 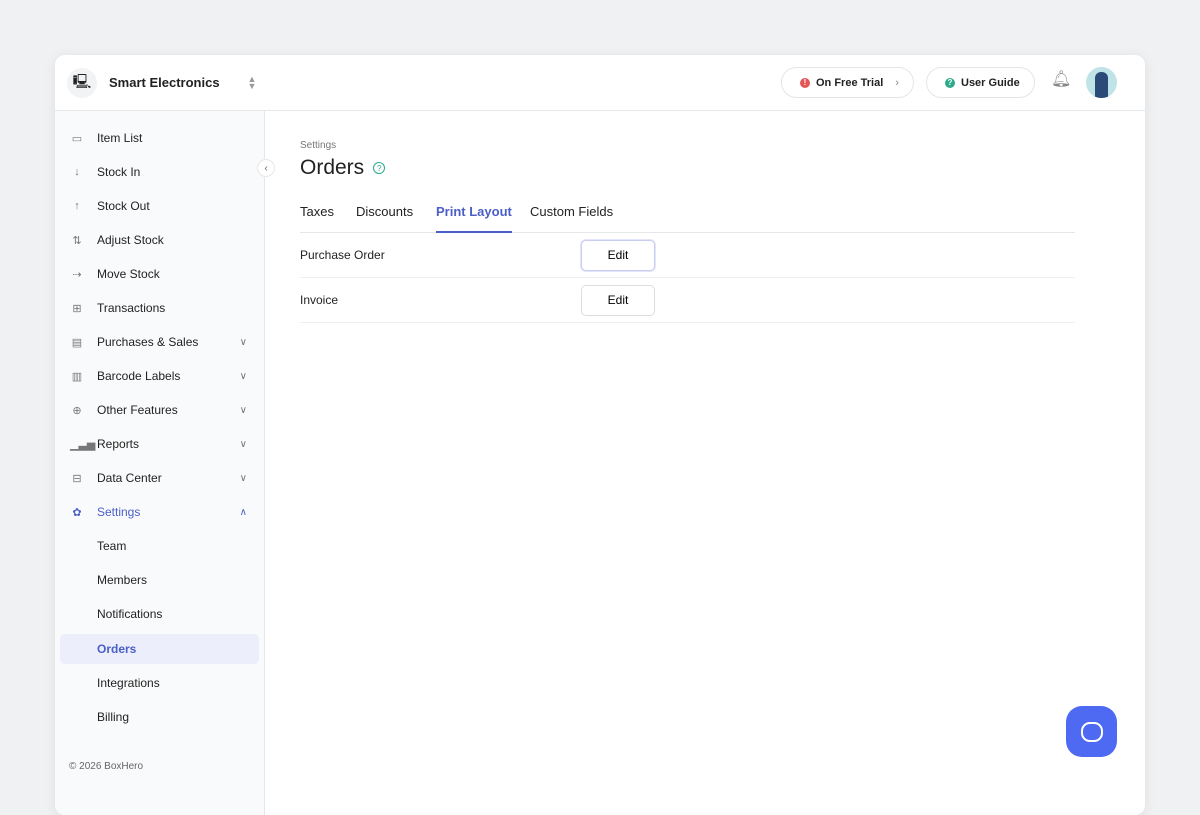 I want to click on sidebar-subitem-team: Team, so click(x=159, y=546).